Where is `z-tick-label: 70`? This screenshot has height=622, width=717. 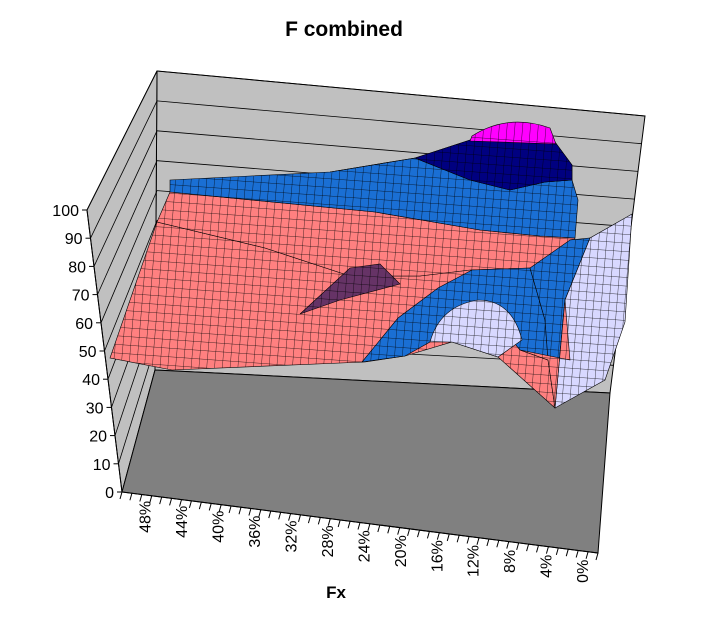
z-tick-label: 70 is located at coordinates (81, 296).